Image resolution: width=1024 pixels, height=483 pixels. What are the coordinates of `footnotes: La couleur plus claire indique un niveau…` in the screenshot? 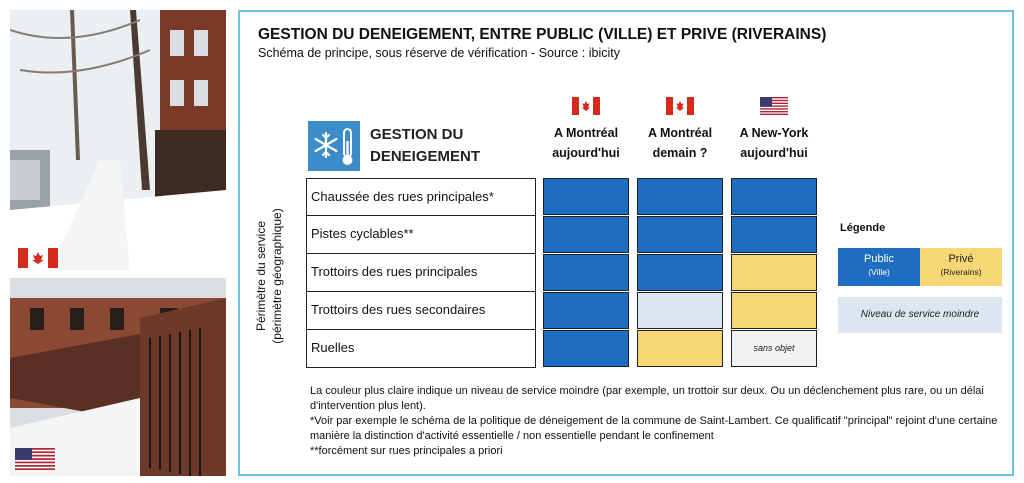 It's located at (655, 421).